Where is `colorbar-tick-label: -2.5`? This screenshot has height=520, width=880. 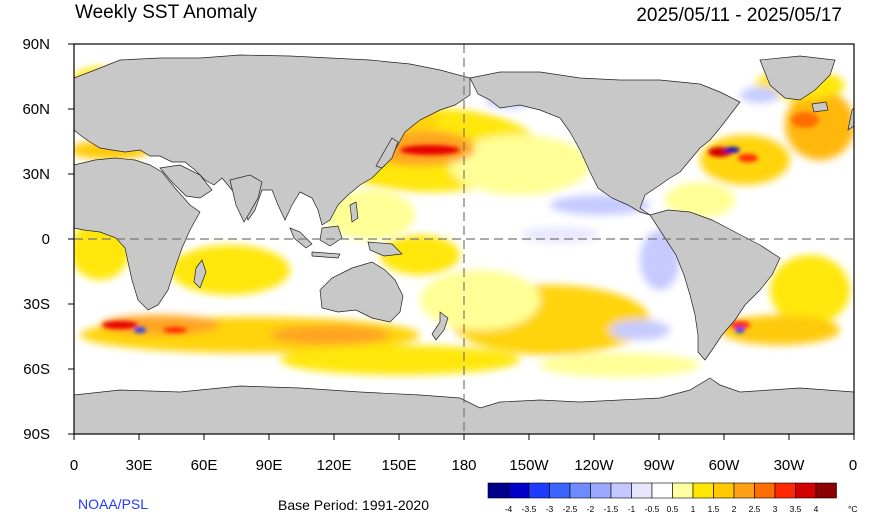
colorbar-tick-label: -2.5 is located at coordinates (570, 509).